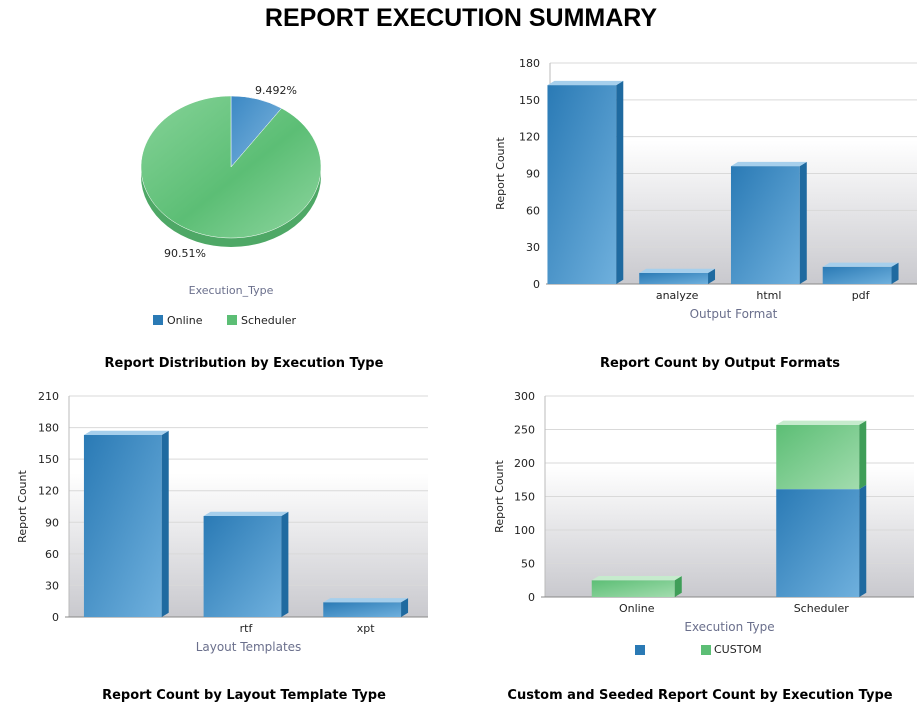 This screenshot has width=922, height=721. Describe the element at coordinates (857, 275) in the screenshot. I see `bar-pdf-front` at that location.